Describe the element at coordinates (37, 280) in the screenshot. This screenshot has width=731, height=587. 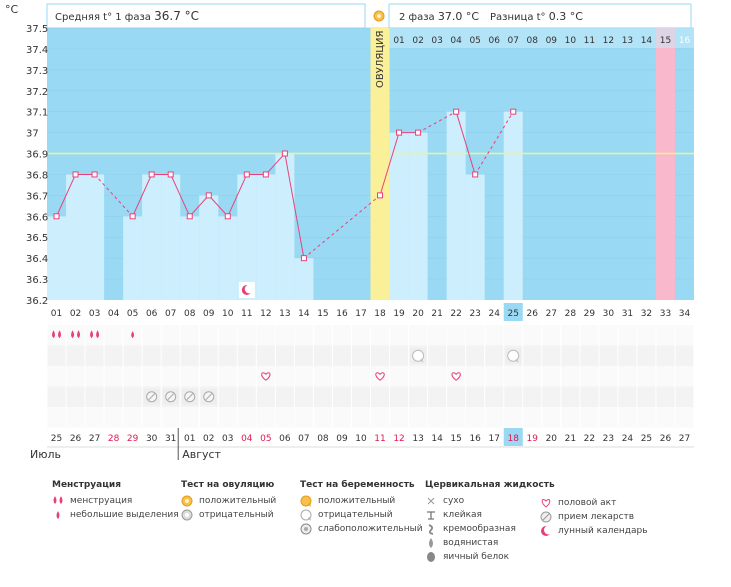
I see `y-tick-label: 36.3` at that location.